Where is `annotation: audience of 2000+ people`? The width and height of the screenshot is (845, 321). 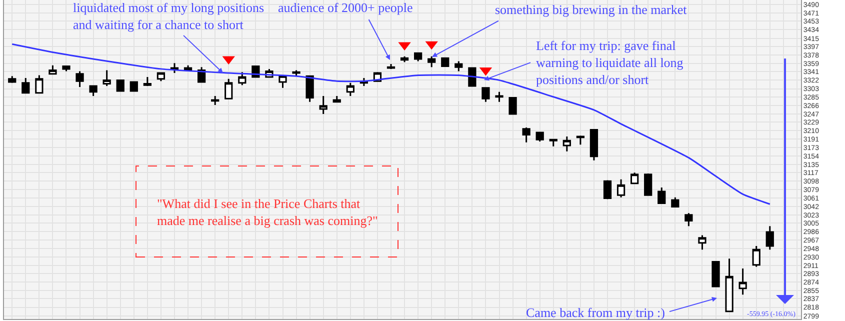
annotation: audience of 2000+ people is located at coordinates (345, 7).